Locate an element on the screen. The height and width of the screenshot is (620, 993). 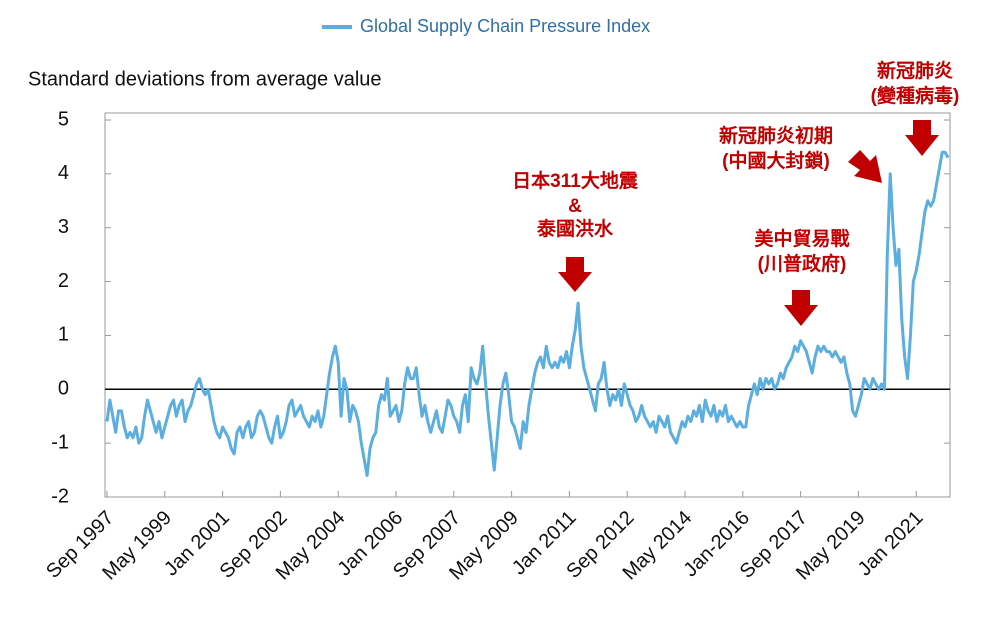
annotation: (中國大封鎖) is located at coordinates (776, 160).